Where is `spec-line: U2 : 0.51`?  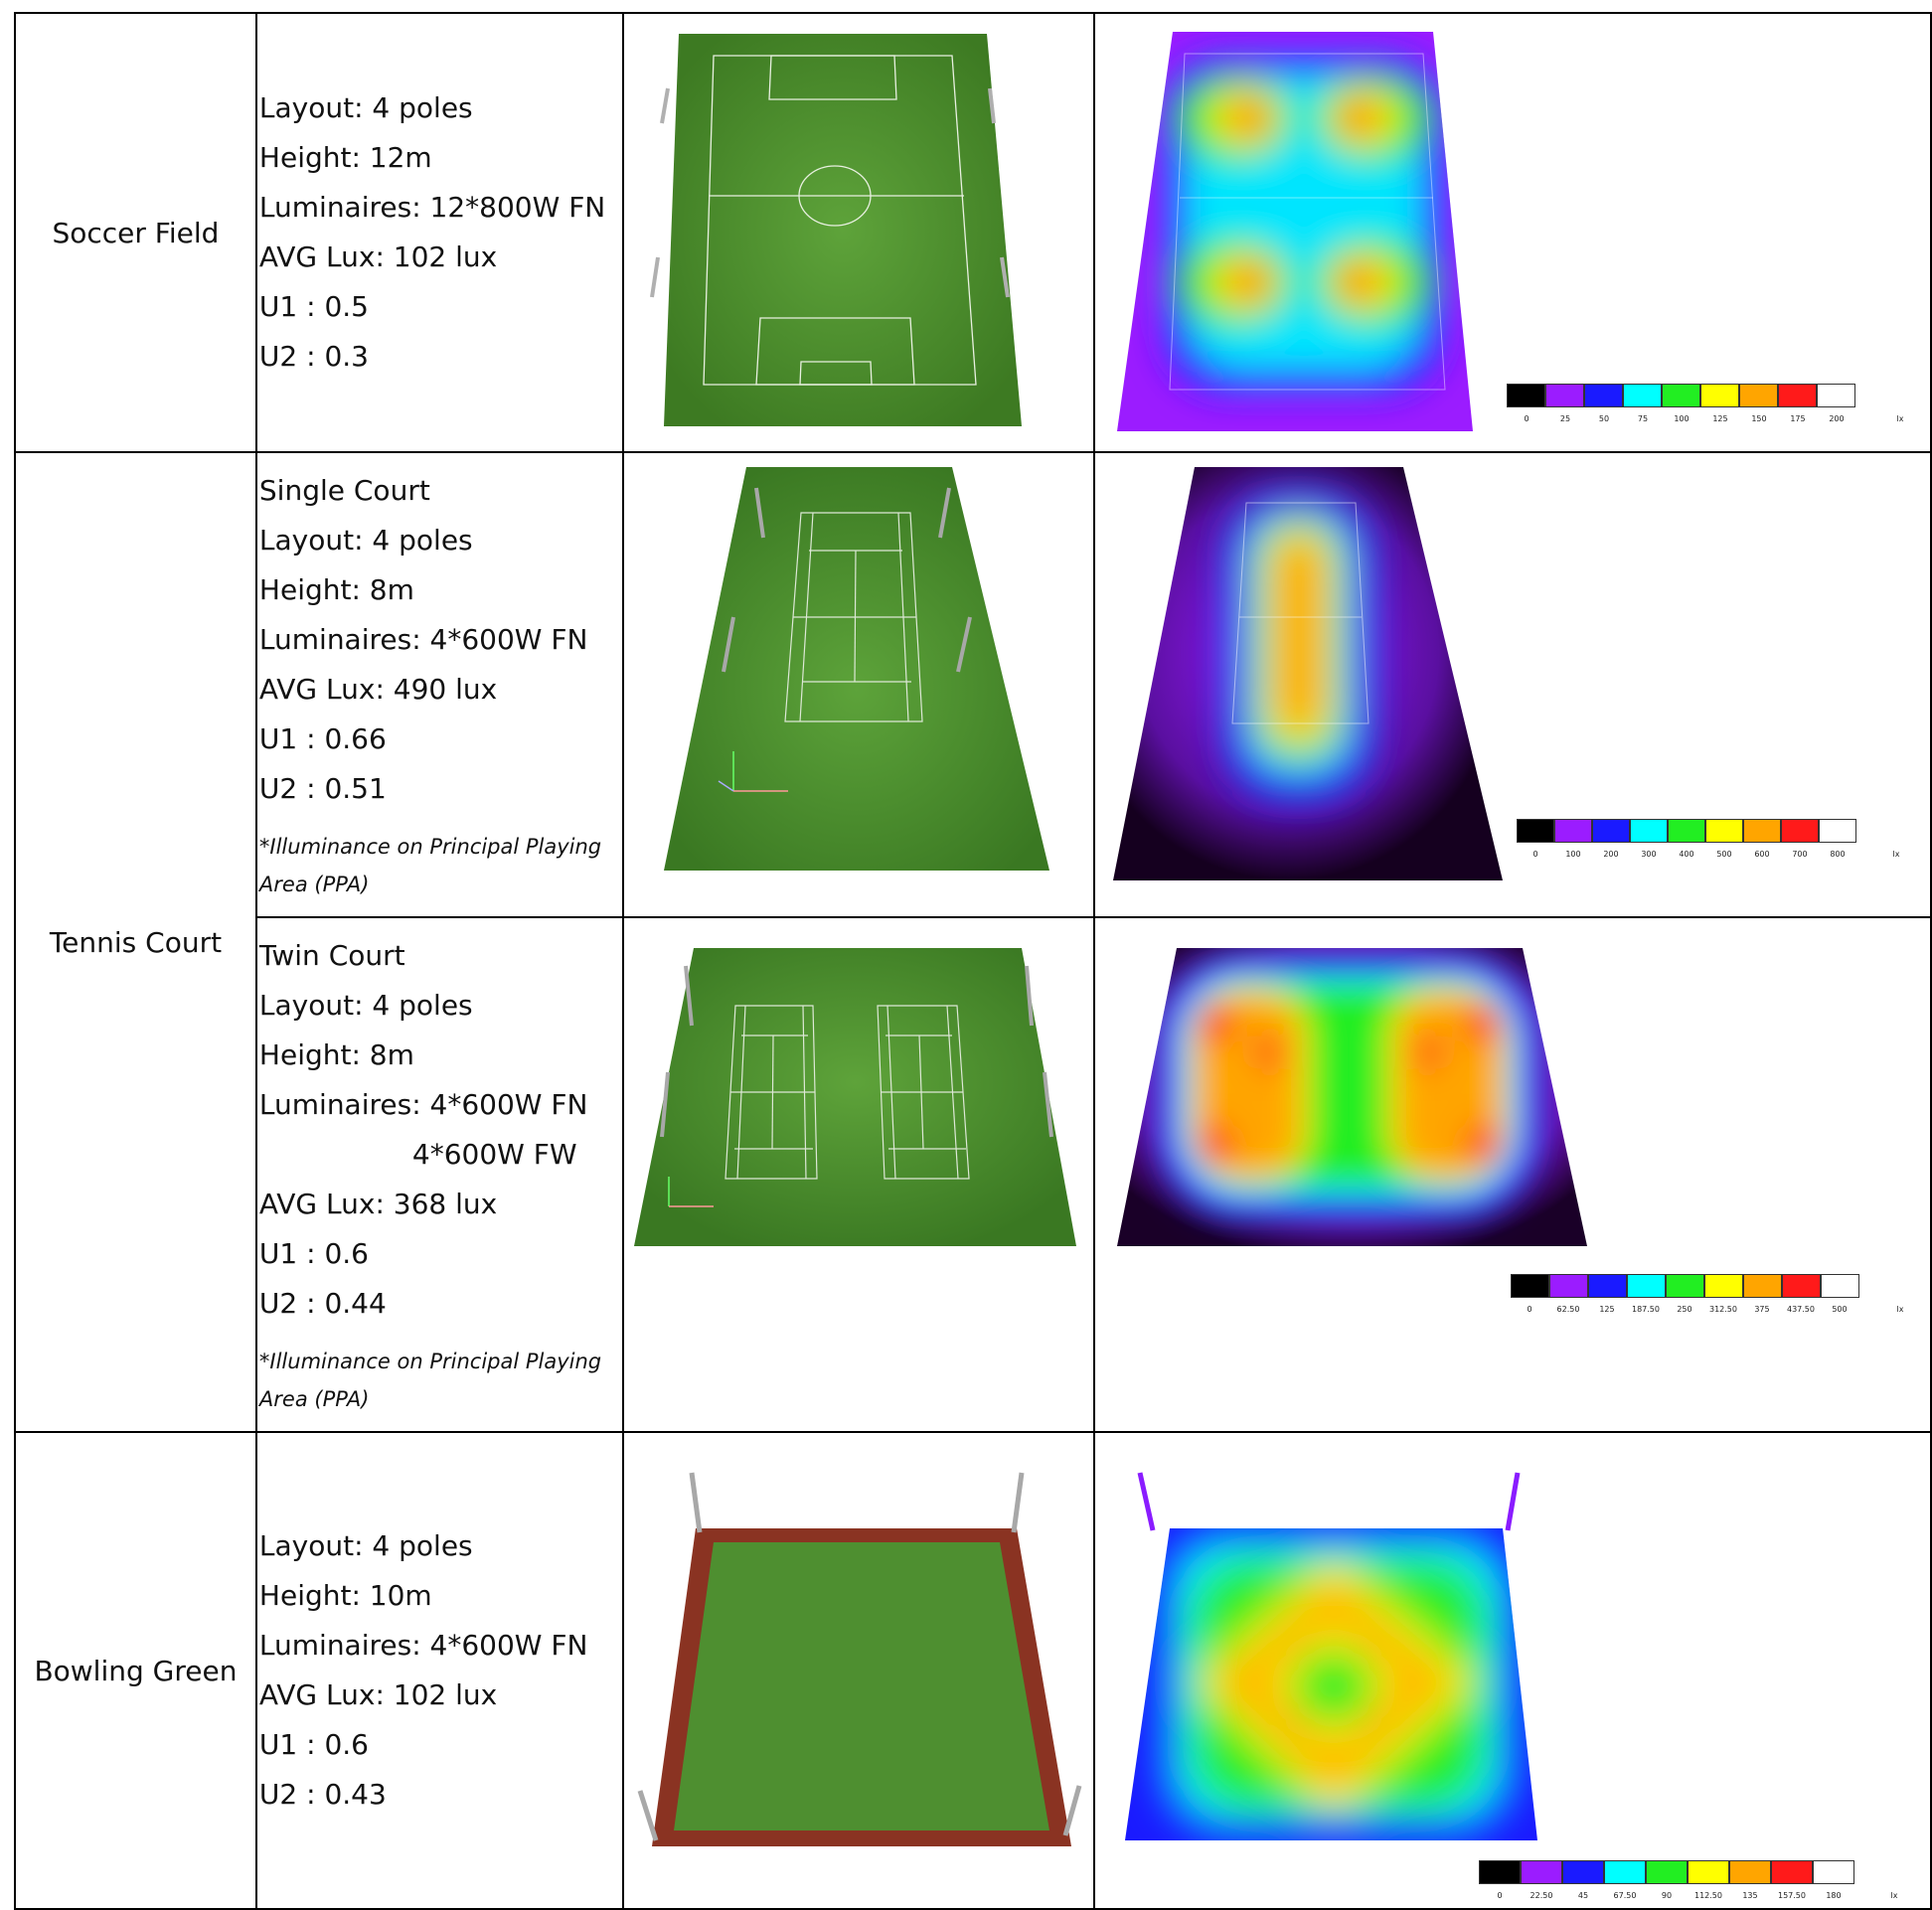
spec-line: U2 : 0.51 is located at coordinates (322, 788).